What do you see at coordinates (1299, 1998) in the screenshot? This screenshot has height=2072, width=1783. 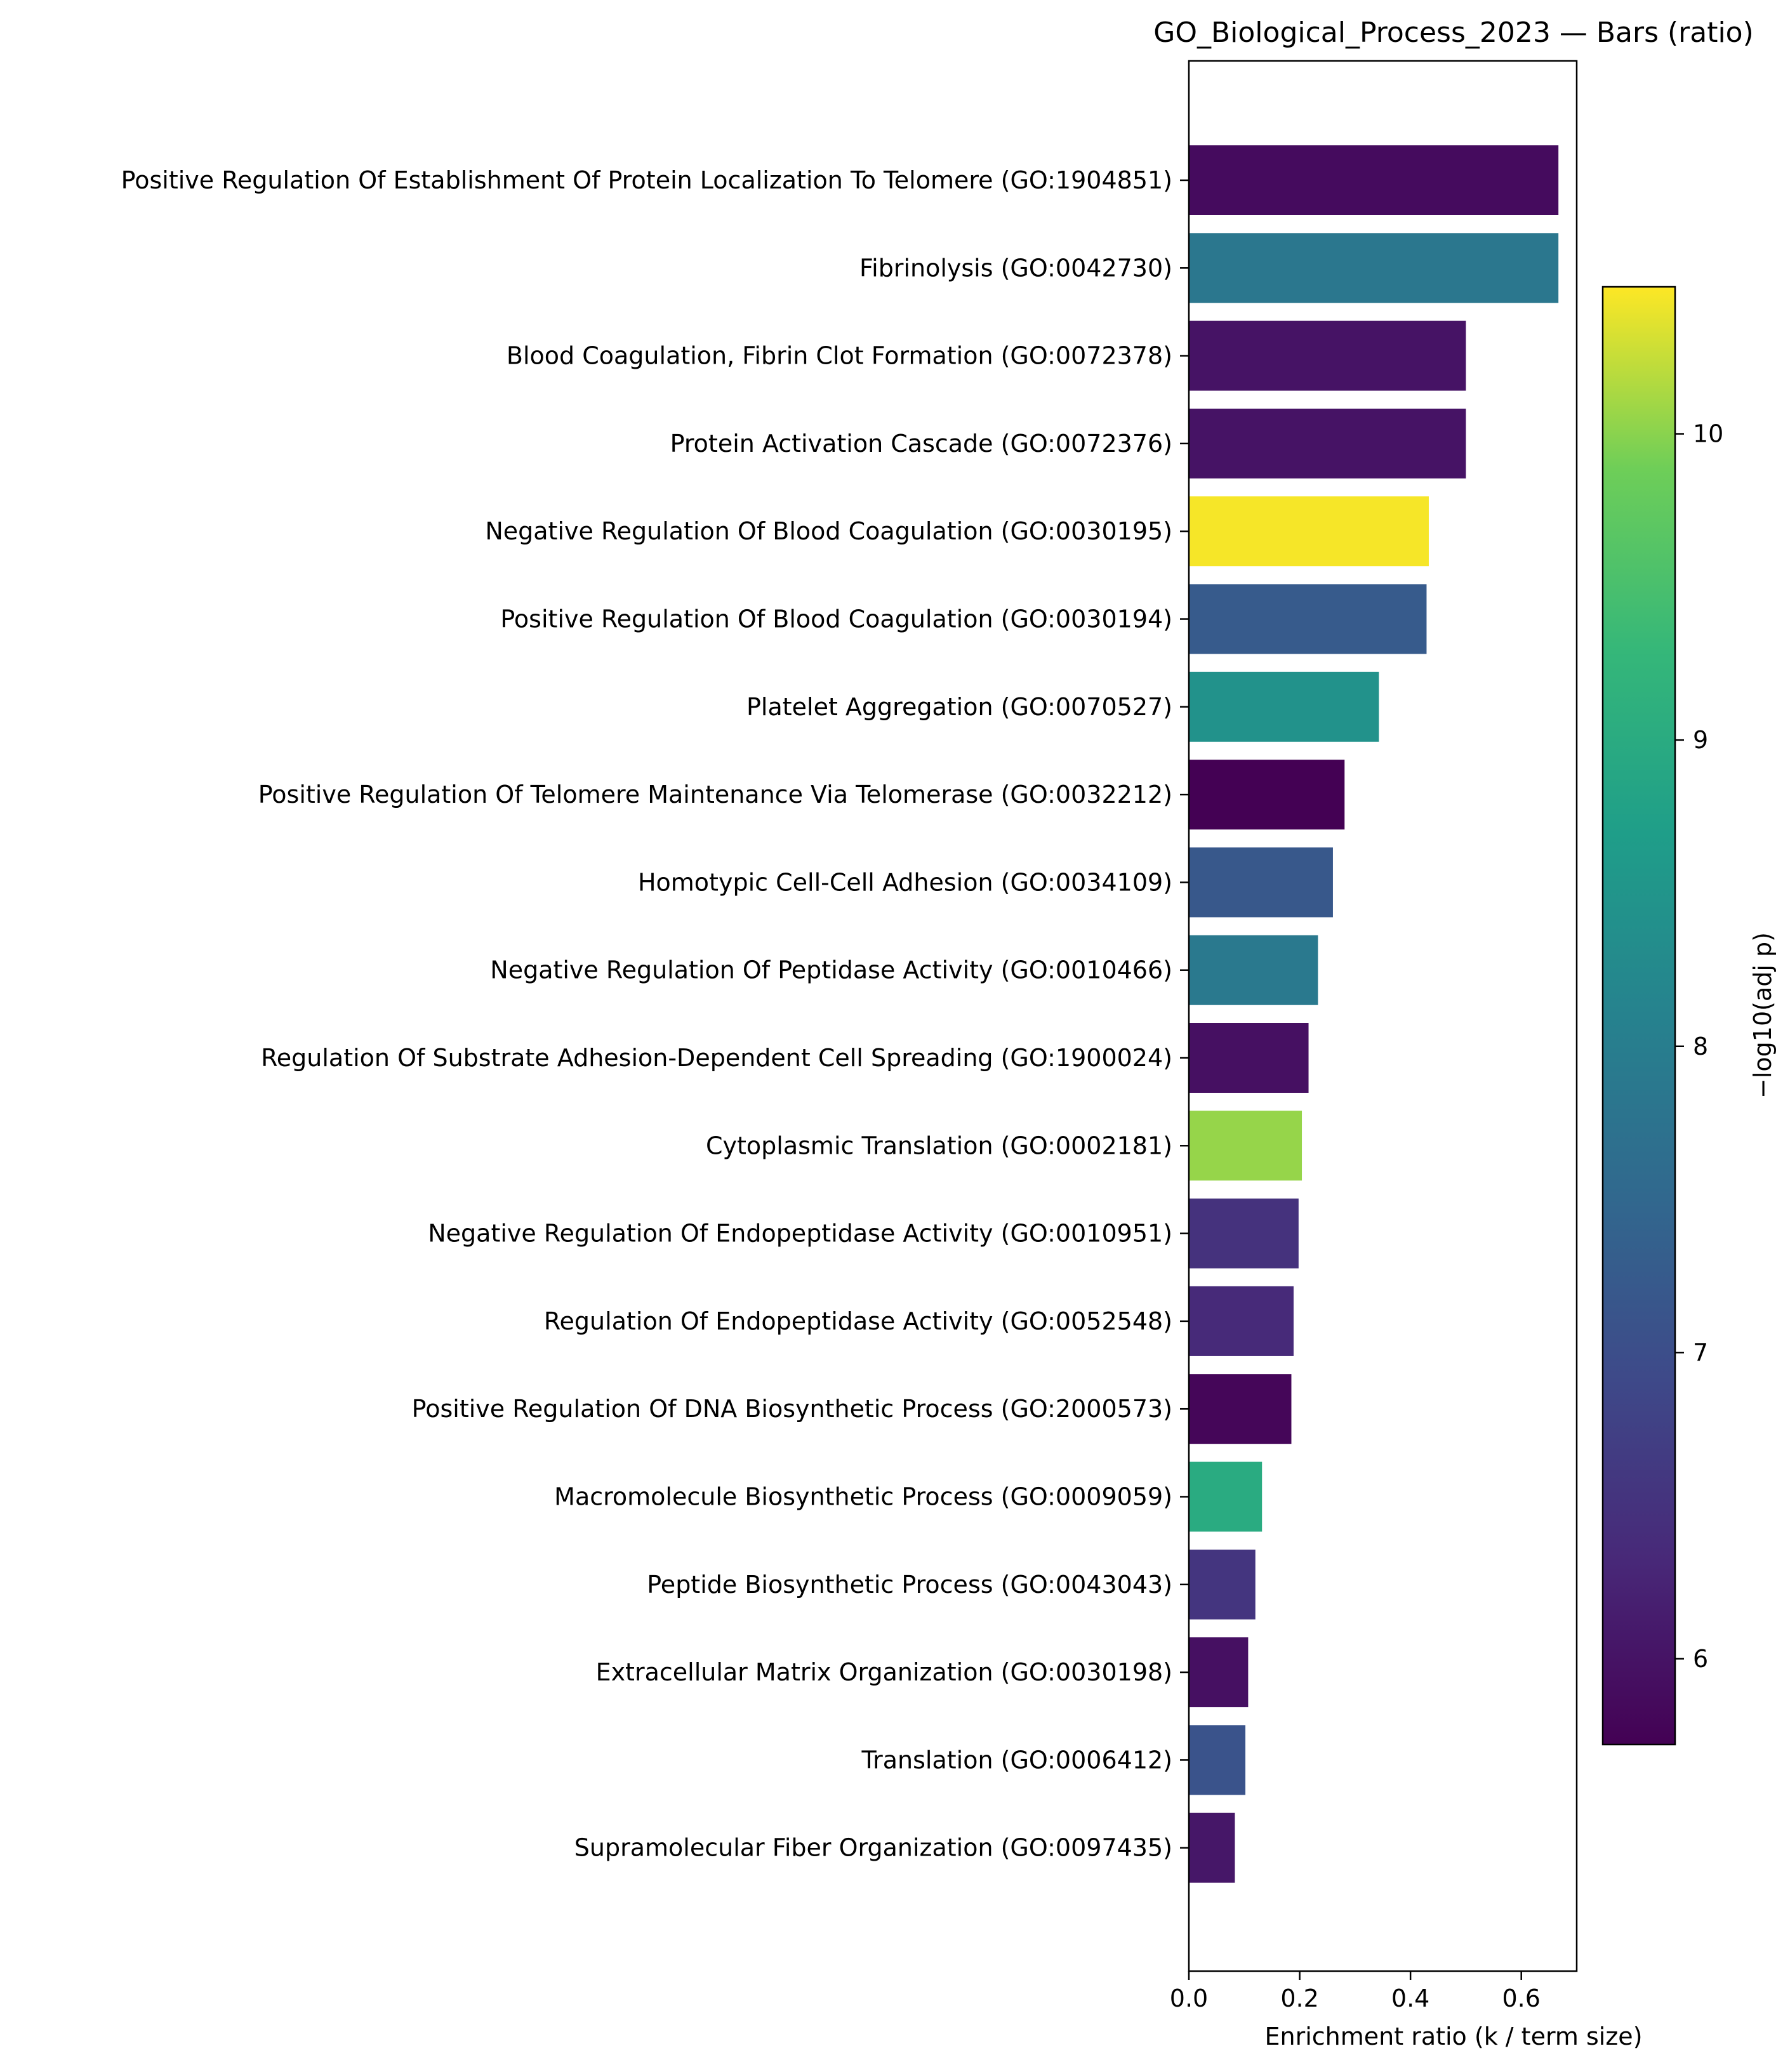 I see `x-tick-label: 0.2` at bounding box center [1299, 1998].